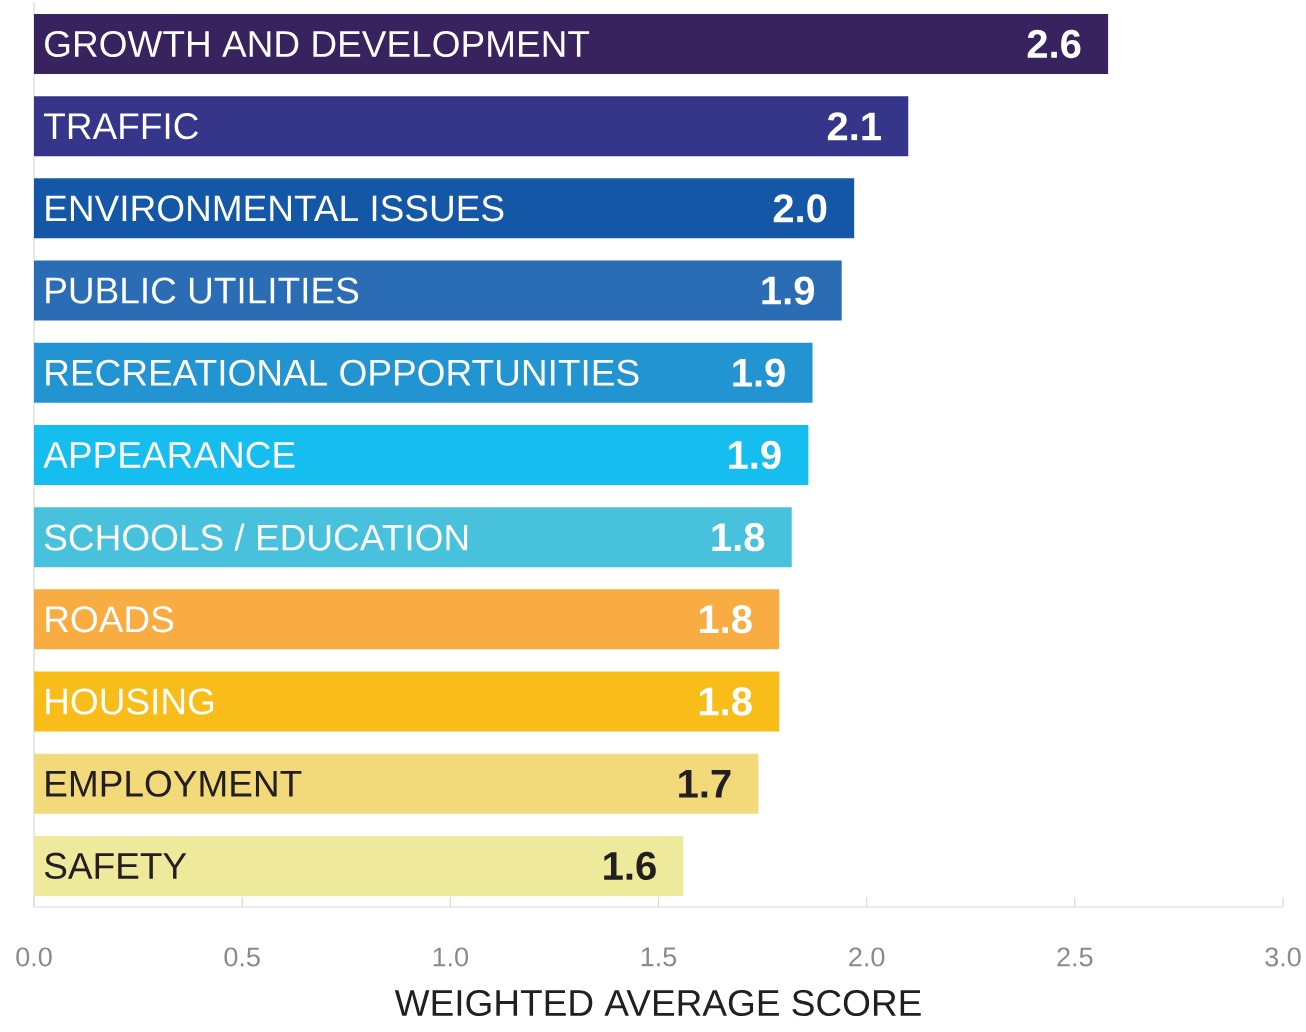  Describe the element at coordinates (659, 957) in the screenshot. I see `x-tick-label: 1.5` at that location.